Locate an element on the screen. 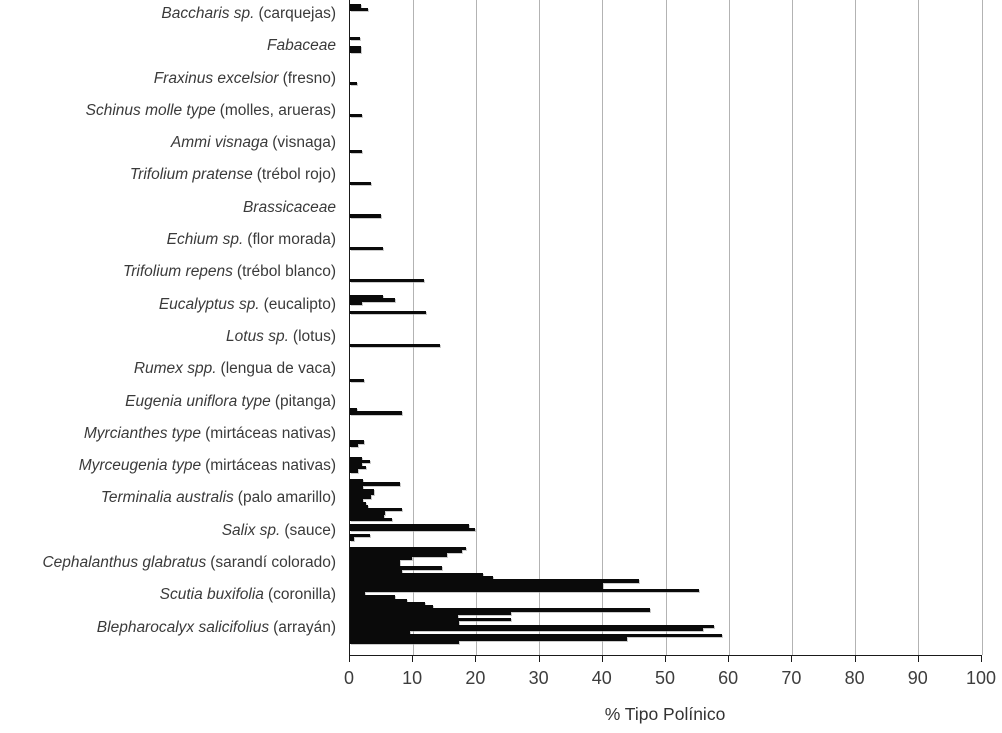  category-label: Myrceugenia type (mirtáceas nativas) is located at coordinates (207, 466).